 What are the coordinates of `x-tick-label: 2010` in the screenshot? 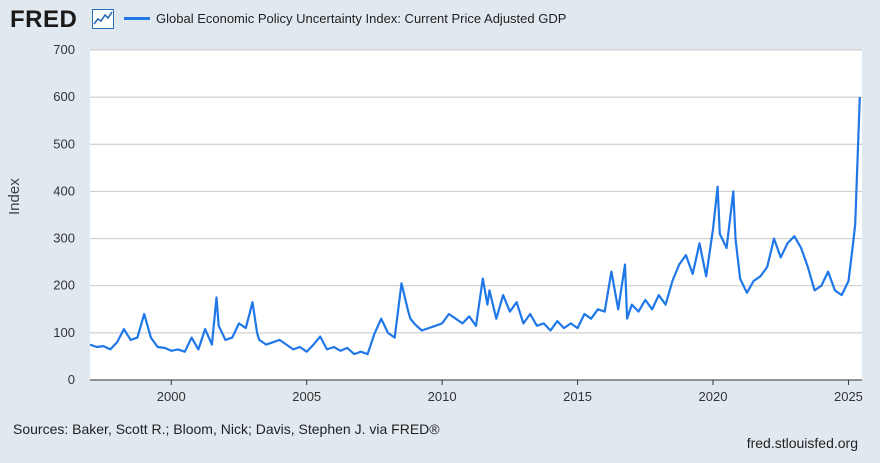 It's located at (442, 396).